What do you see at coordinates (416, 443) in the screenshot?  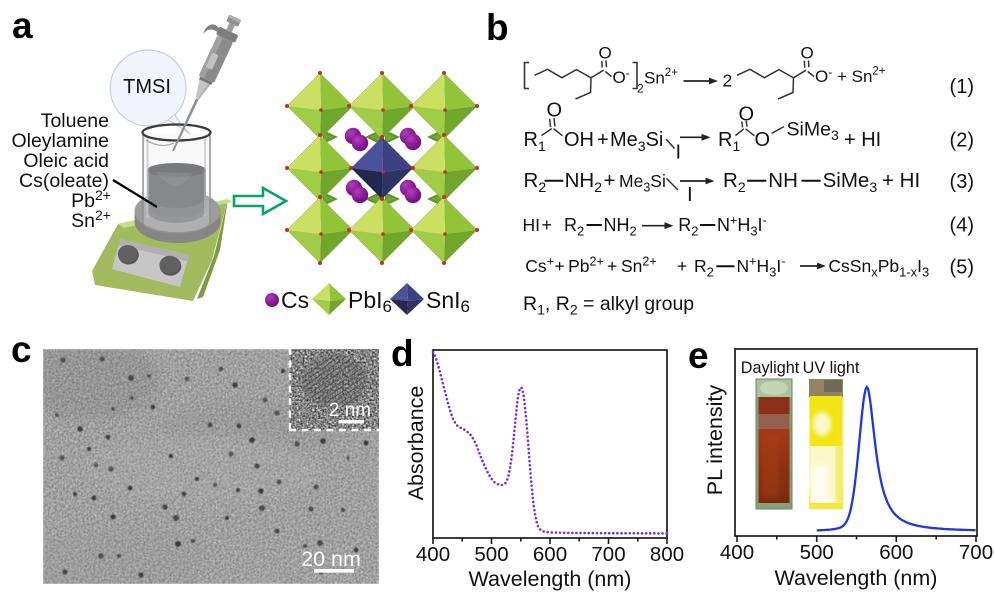 I see `svg-text: Absorbance` at bounding box center [416, 443].